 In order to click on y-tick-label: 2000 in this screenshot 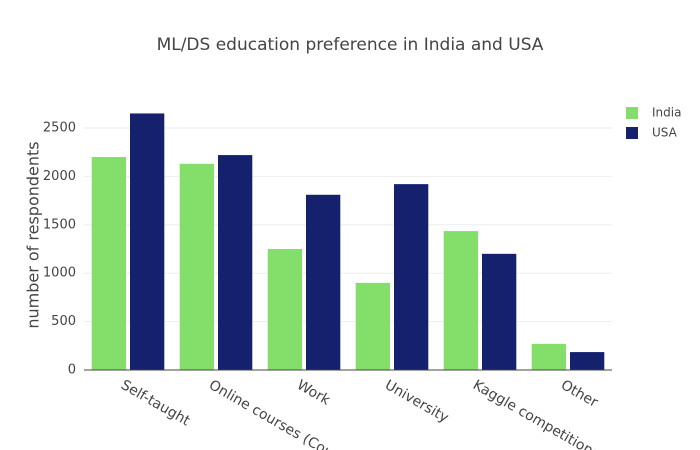, I will do `click(59, 176)`.